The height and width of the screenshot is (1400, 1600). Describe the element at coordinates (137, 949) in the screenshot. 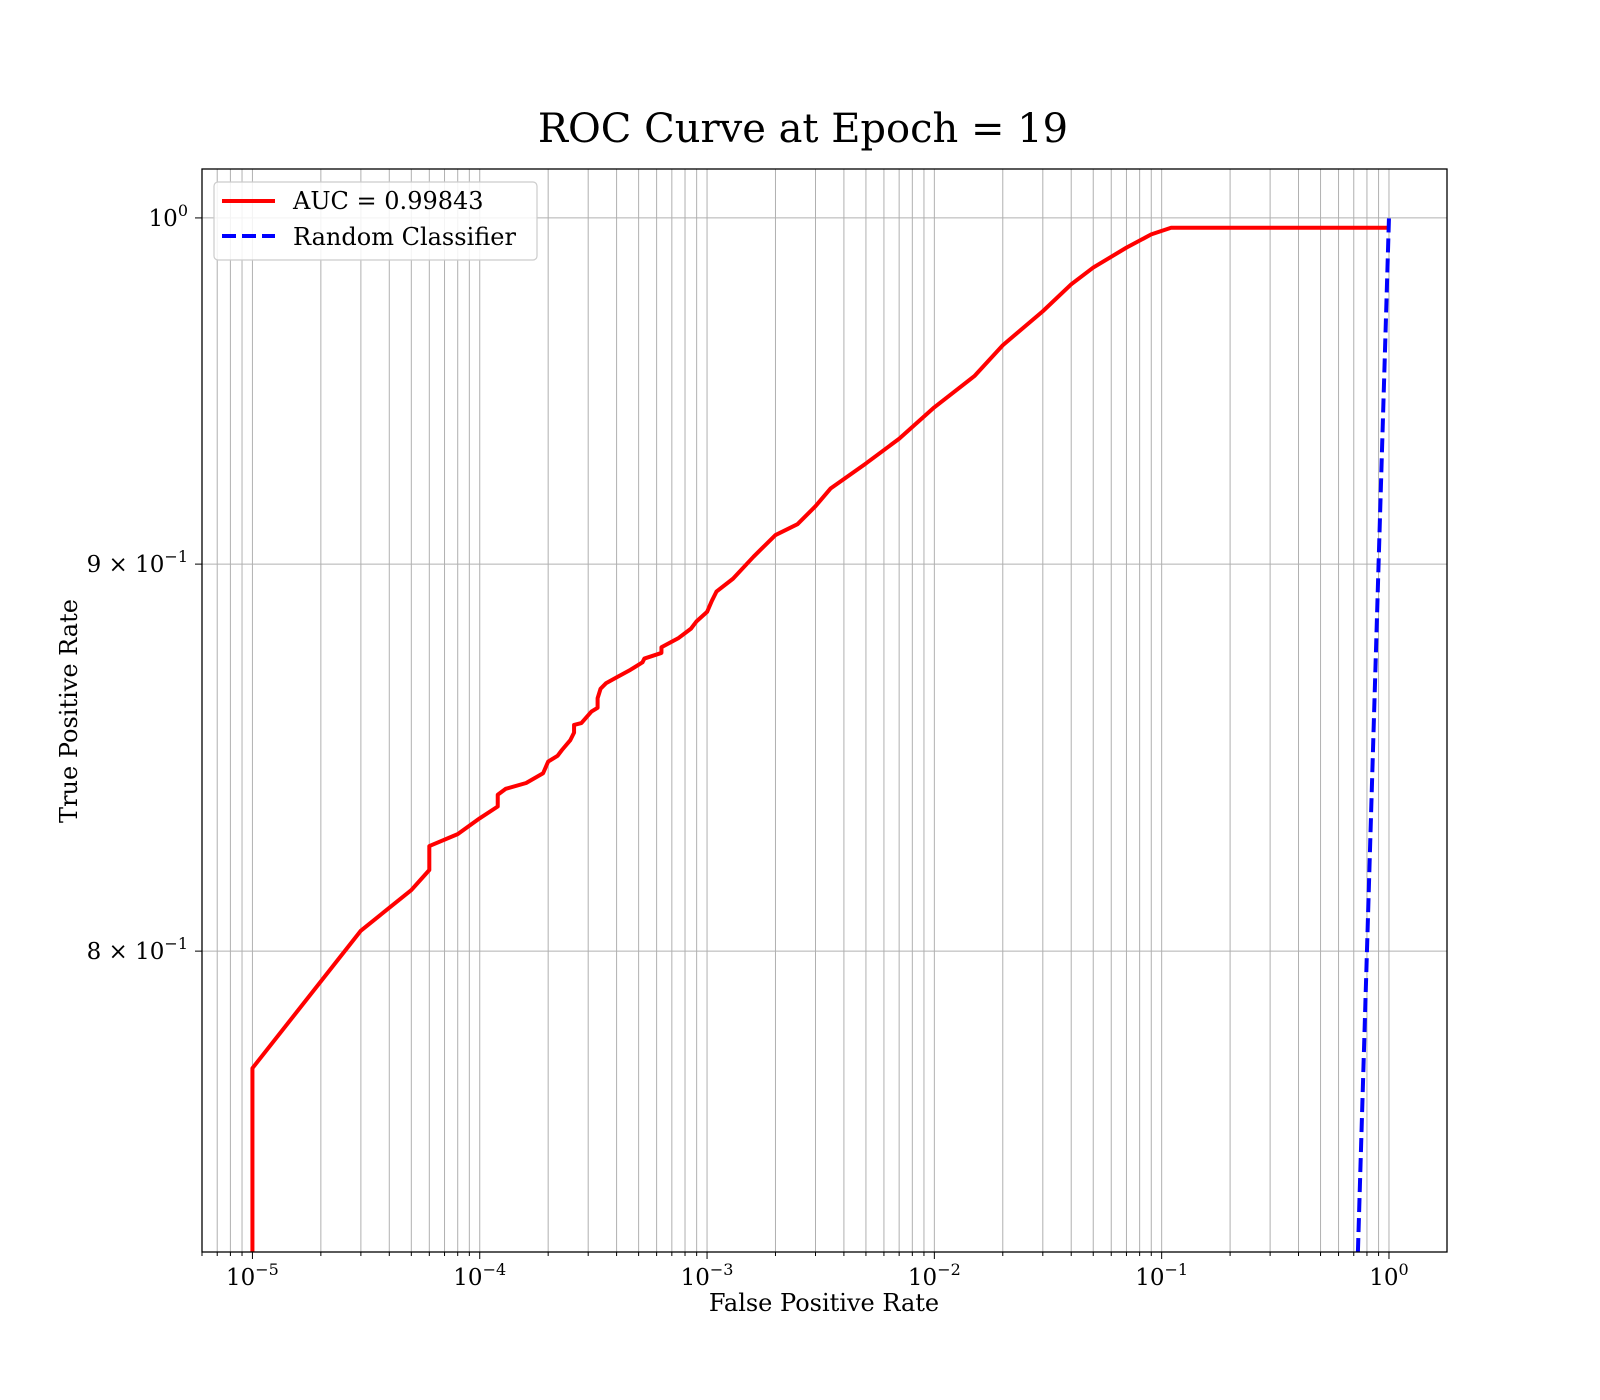

I see `y-tick-label: 8 × 10⁻¹` at that location.